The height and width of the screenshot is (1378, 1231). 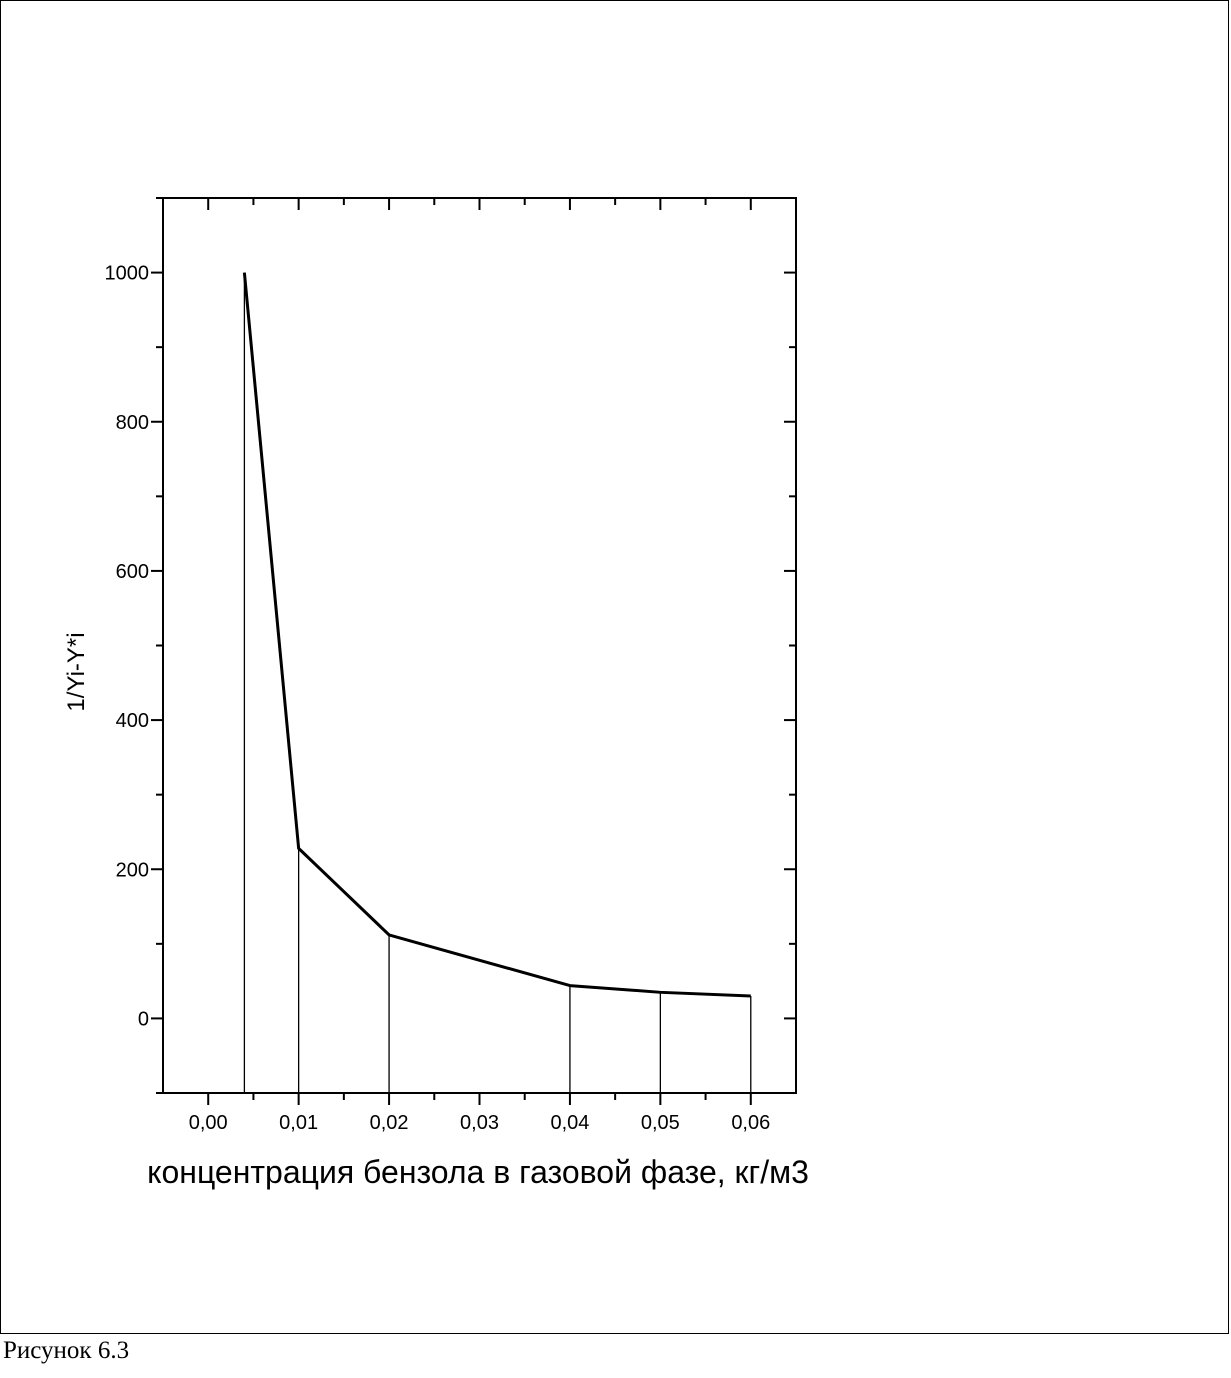 I want to click on x-tick-label: 0,02, so click(x=389, y=1123).